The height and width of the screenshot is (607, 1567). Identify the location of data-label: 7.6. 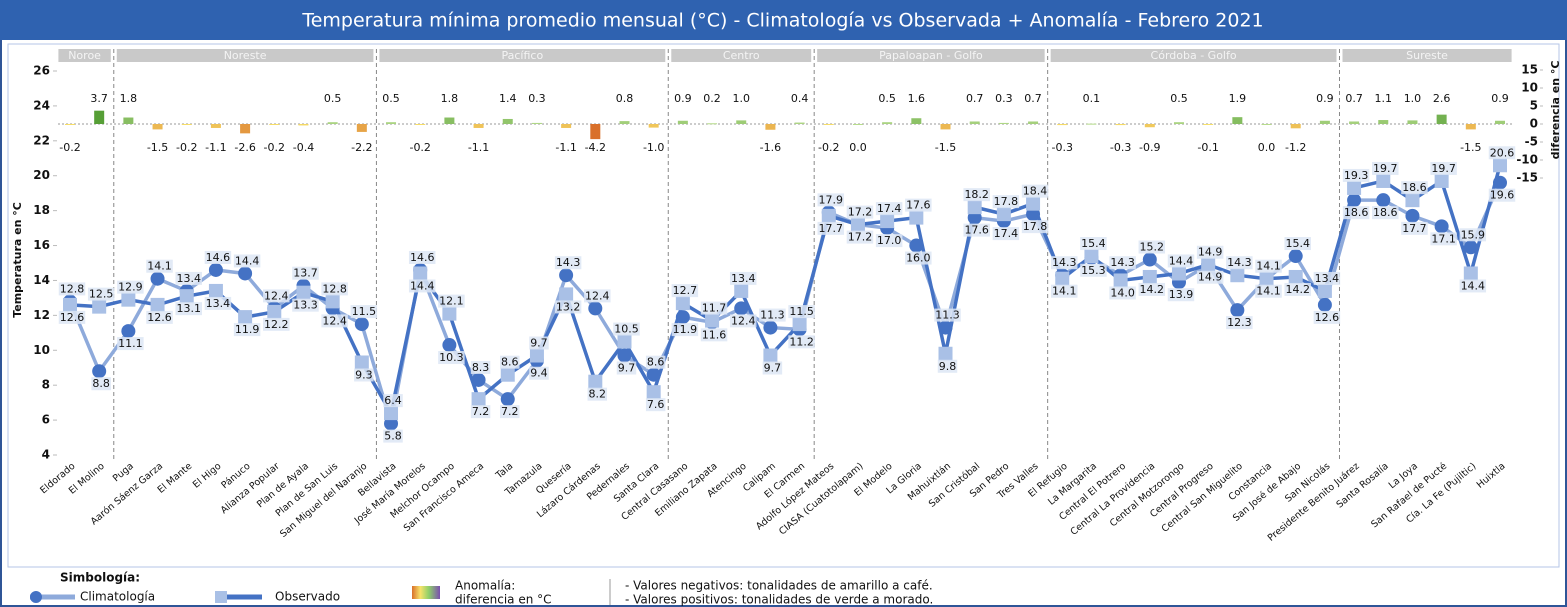
(656, 404).